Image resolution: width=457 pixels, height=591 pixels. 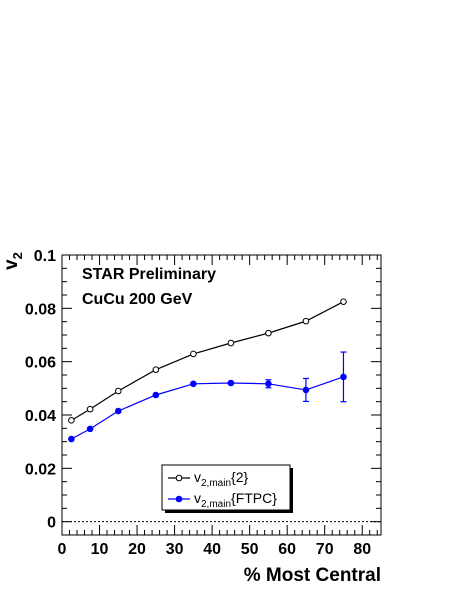 I want to click on y-axis-title-main: v, so click(x=11, y=264).